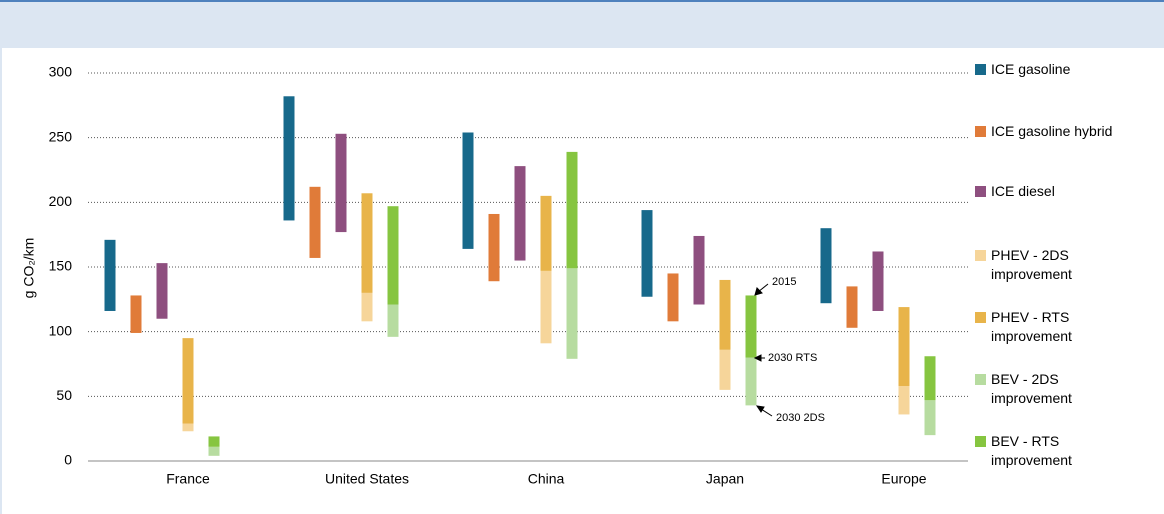 The height and width of the screenshot is (514, 1164). Describe the element at coordinates (61, 201) in the screenshot. I see `y-tick-label: 200` at that location.